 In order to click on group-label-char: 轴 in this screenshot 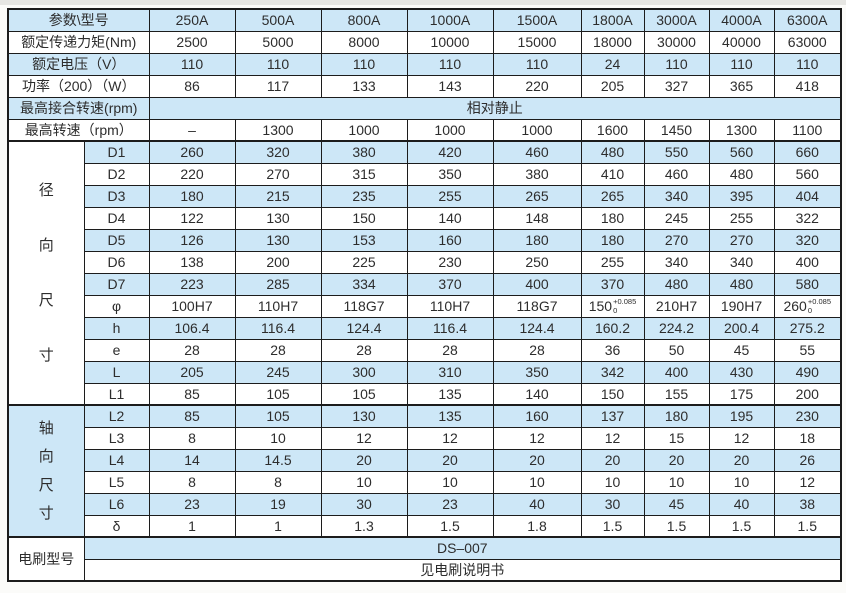, I will do `click(46, 428)`.